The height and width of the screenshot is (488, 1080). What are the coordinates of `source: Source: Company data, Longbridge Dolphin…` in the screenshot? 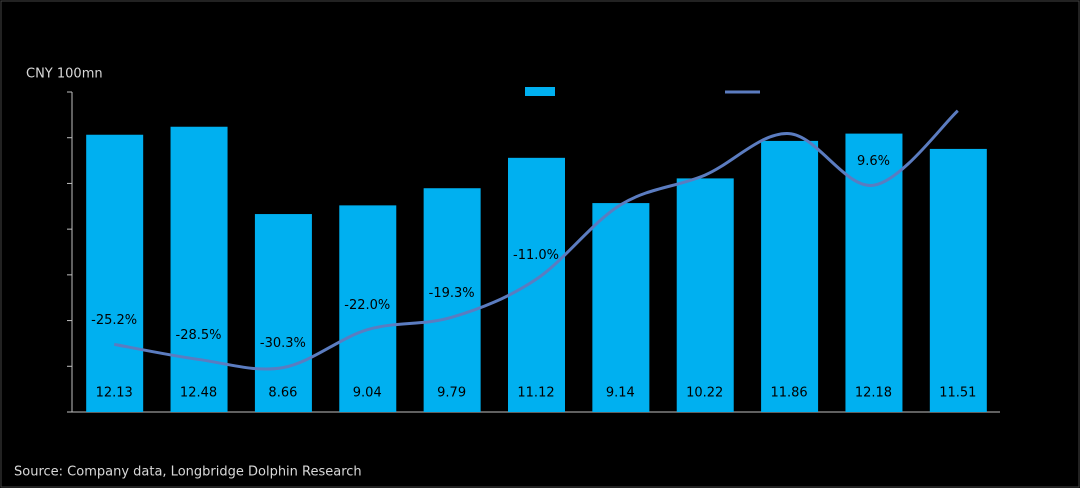 It's located at (188, 472).